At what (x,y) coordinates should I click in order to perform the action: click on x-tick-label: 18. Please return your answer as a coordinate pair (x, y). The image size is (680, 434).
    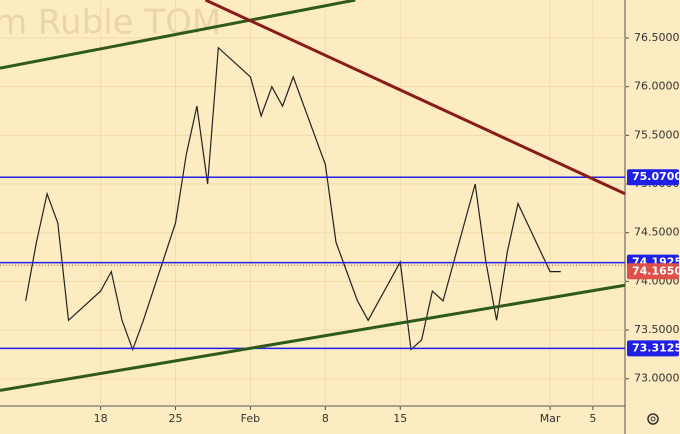
    Looking at the image, I should click on (101, 418).